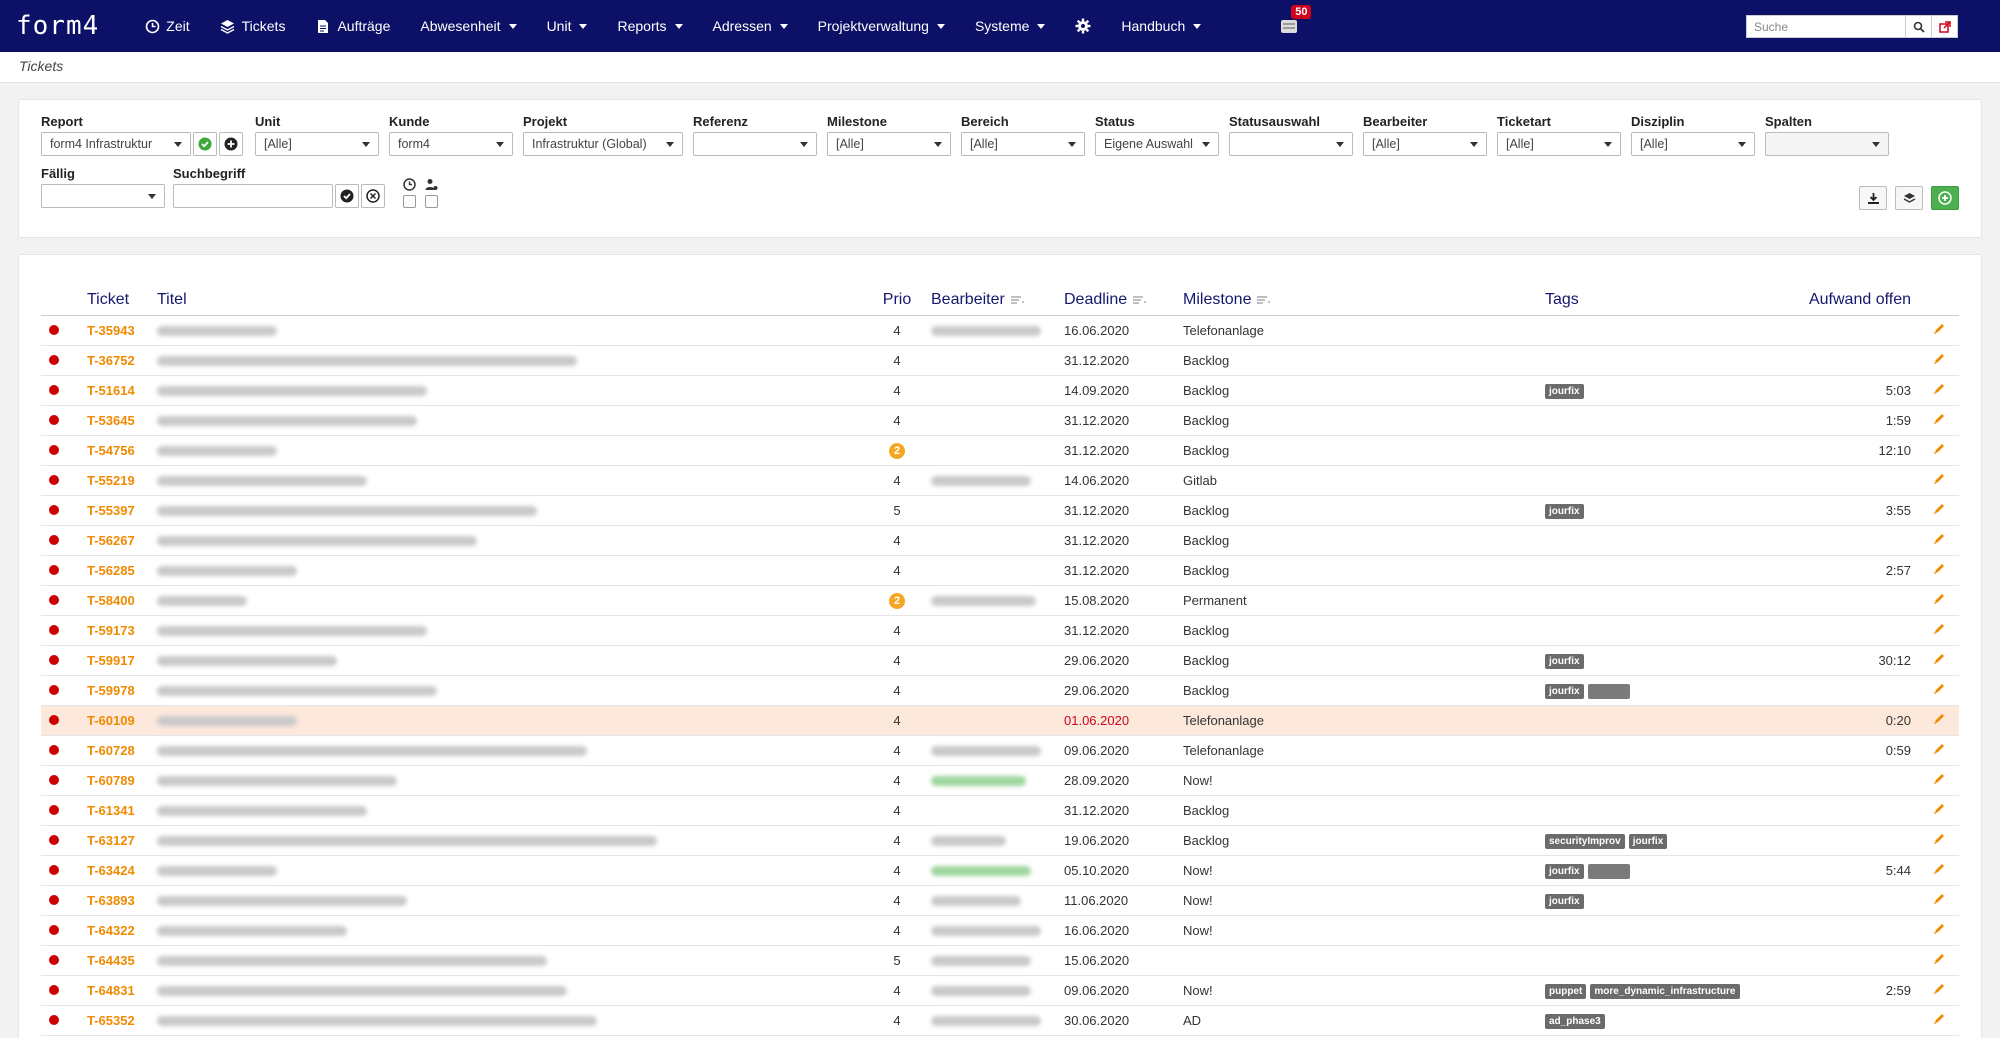  What do you see at coordinates (111, 840) in the screenshot?
I see `ticket-id-link: T-63127` at bounding box center [111, 840].